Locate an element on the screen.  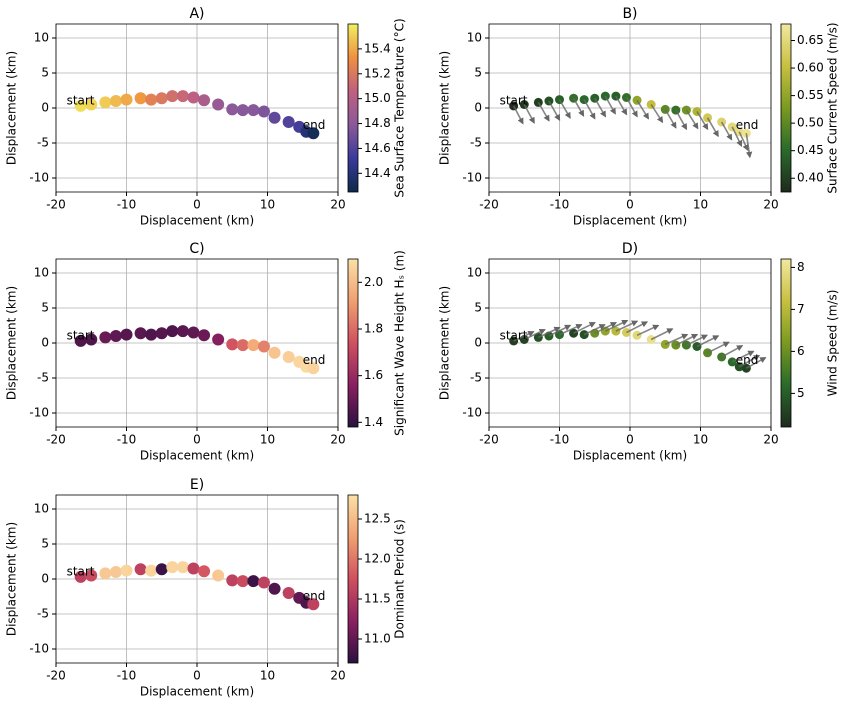
colorbar-tick-label: 14.6 is located at coordinates (377, 148).